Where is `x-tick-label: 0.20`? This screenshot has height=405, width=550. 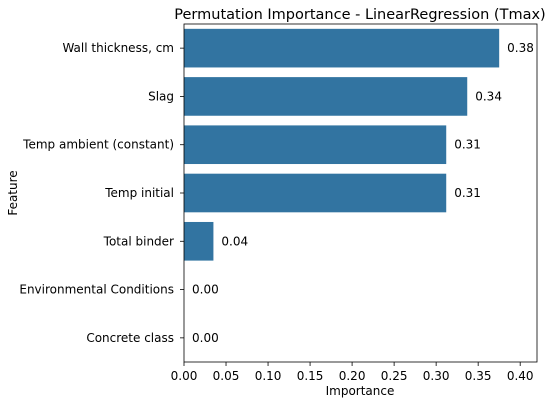
x-tick-label: 0.20 is located at coordinates (352, 376).